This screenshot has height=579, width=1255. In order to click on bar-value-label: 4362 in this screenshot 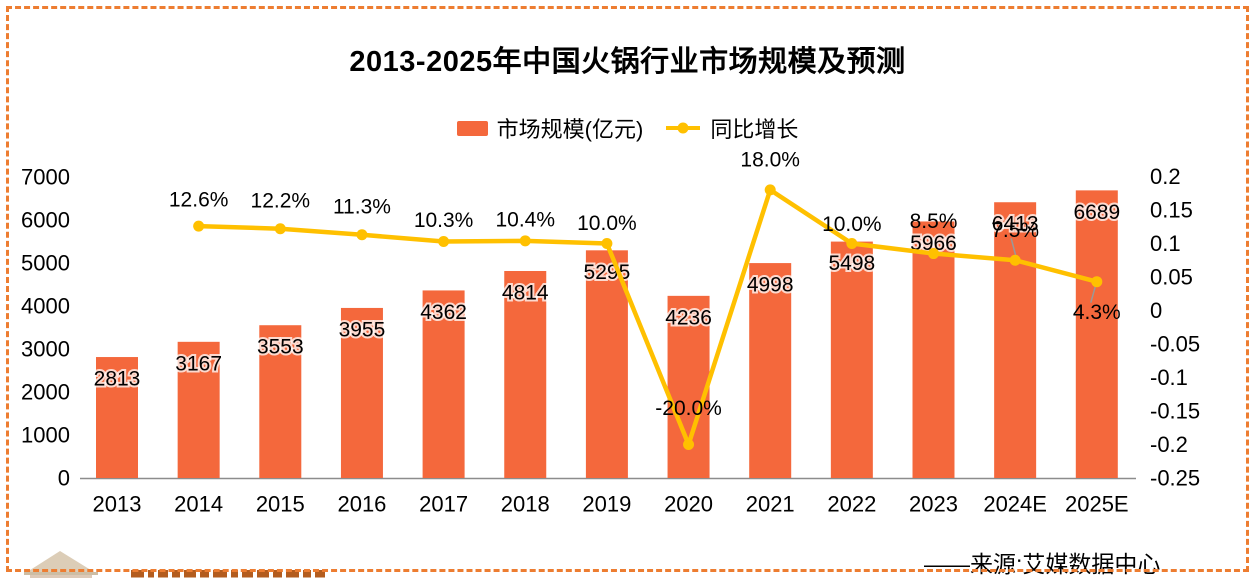, I will do `click(443, 312)`.